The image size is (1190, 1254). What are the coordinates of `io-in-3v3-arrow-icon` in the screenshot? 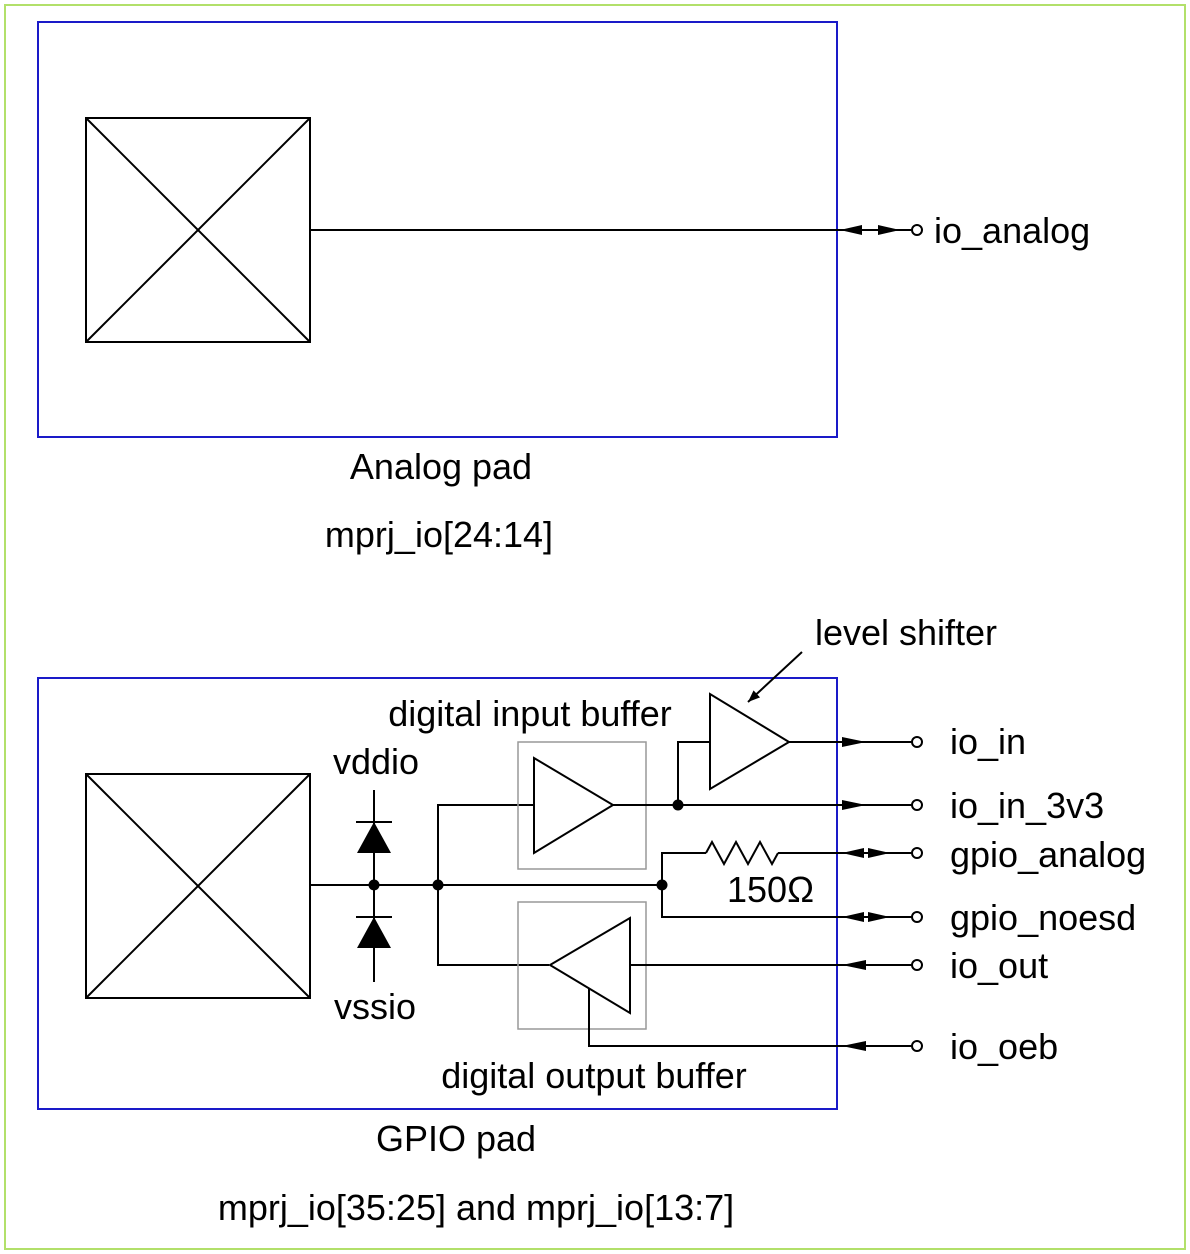 It's located at (854, 805).